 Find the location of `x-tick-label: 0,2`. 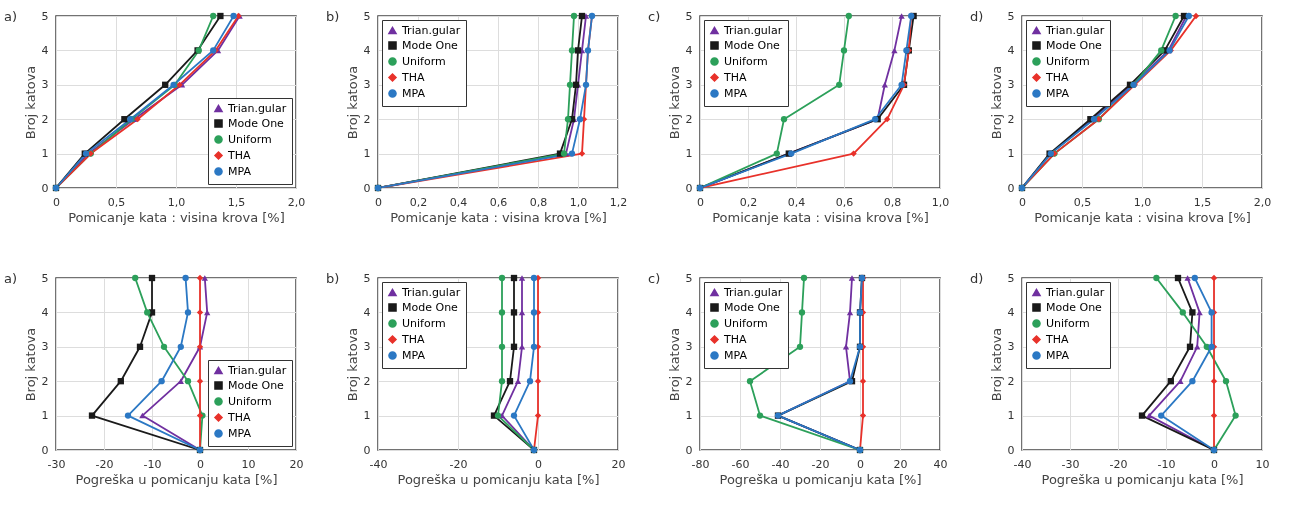

x-tick-label: 0,2 is located at coordinates (748, 202).